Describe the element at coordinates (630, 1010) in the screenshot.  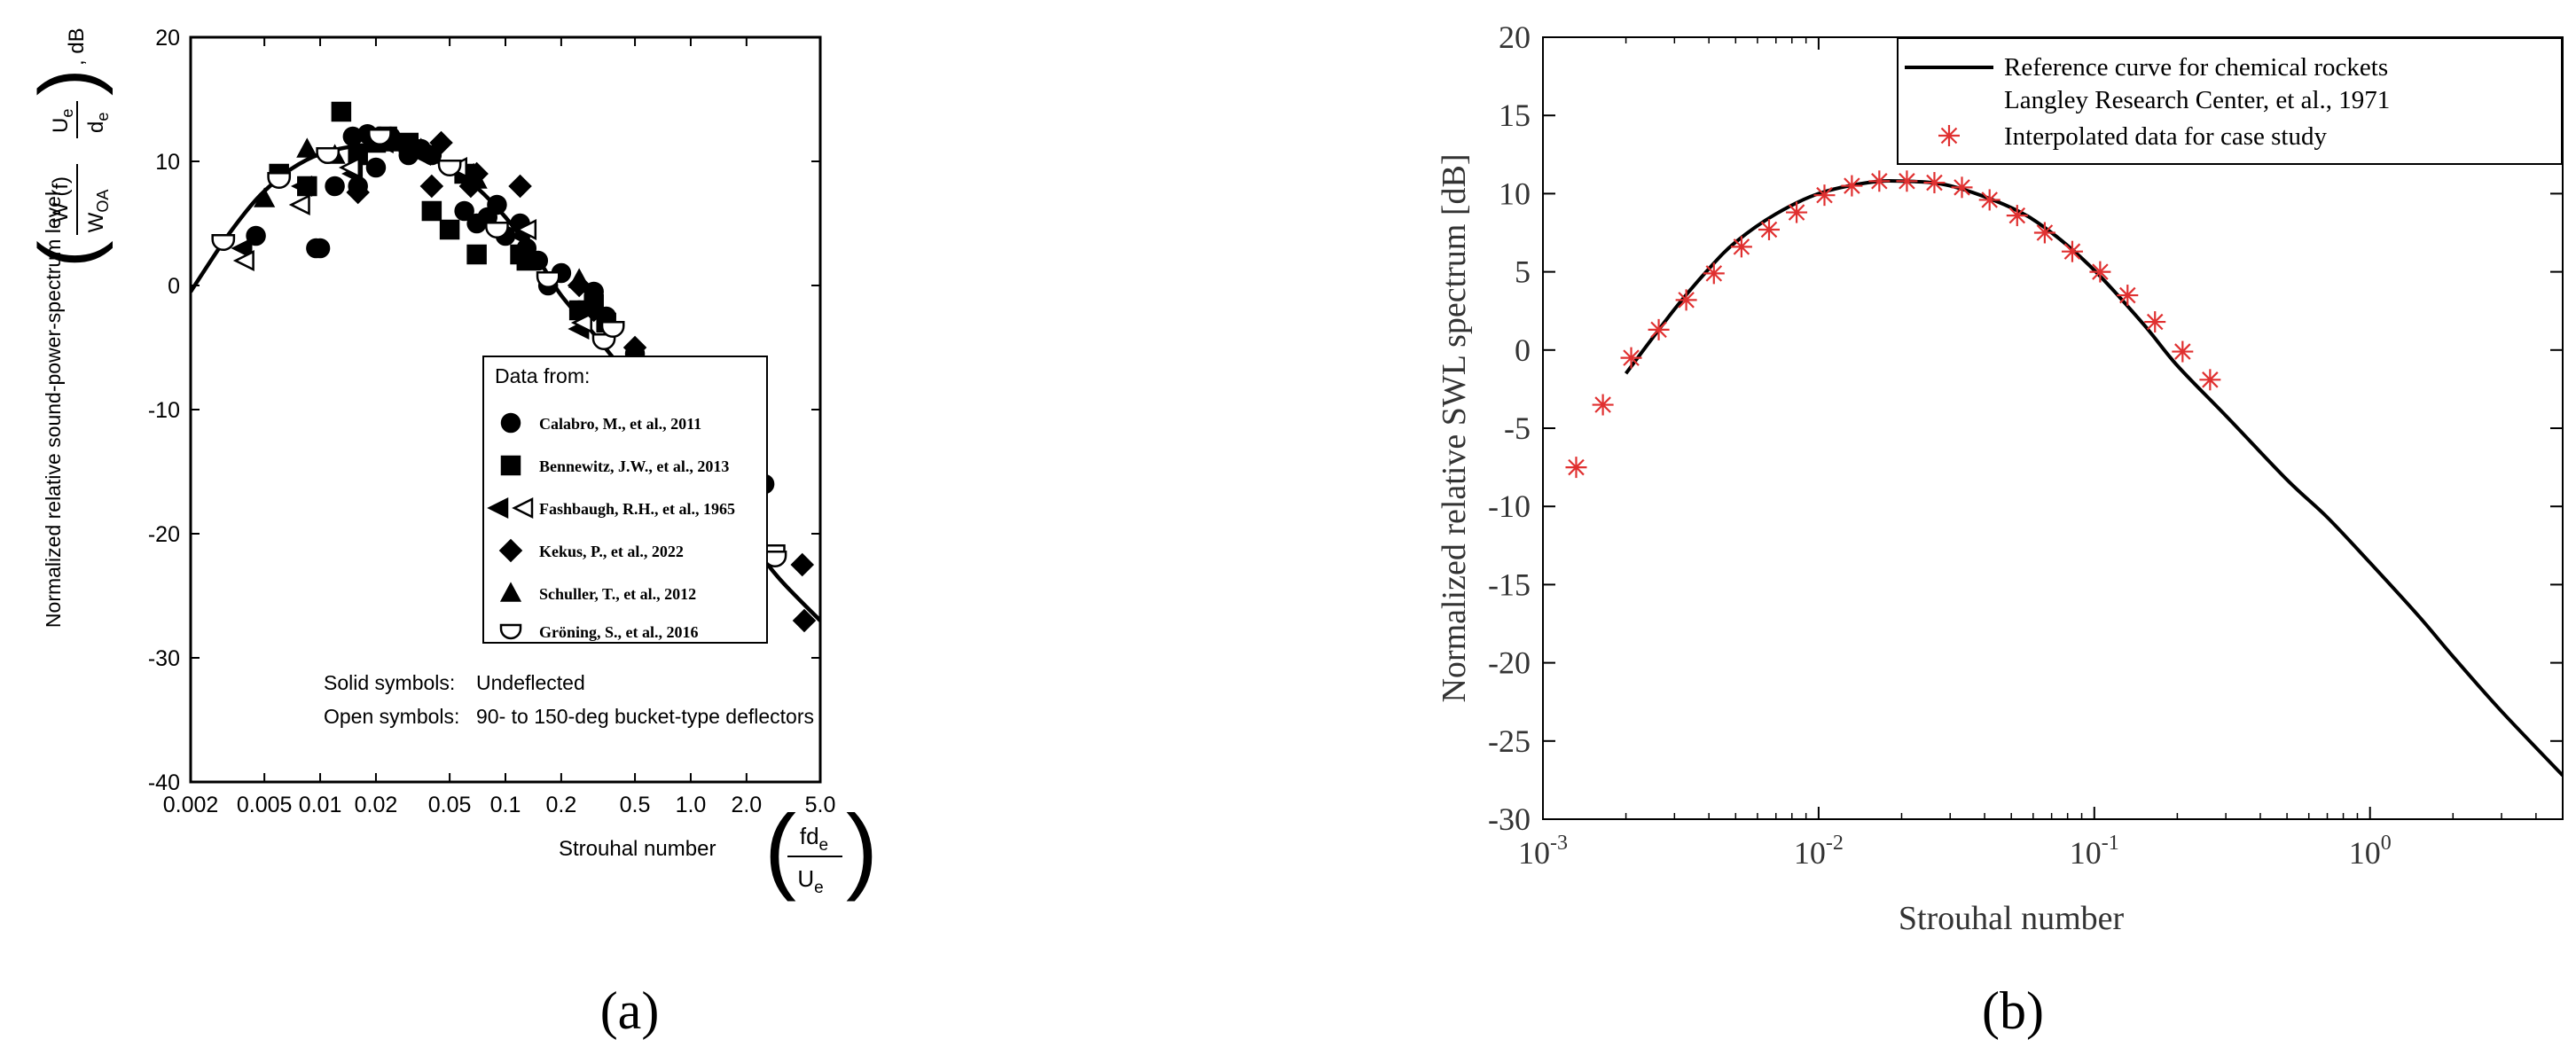
I see `chart-a-panel-label: (a)` at that location.